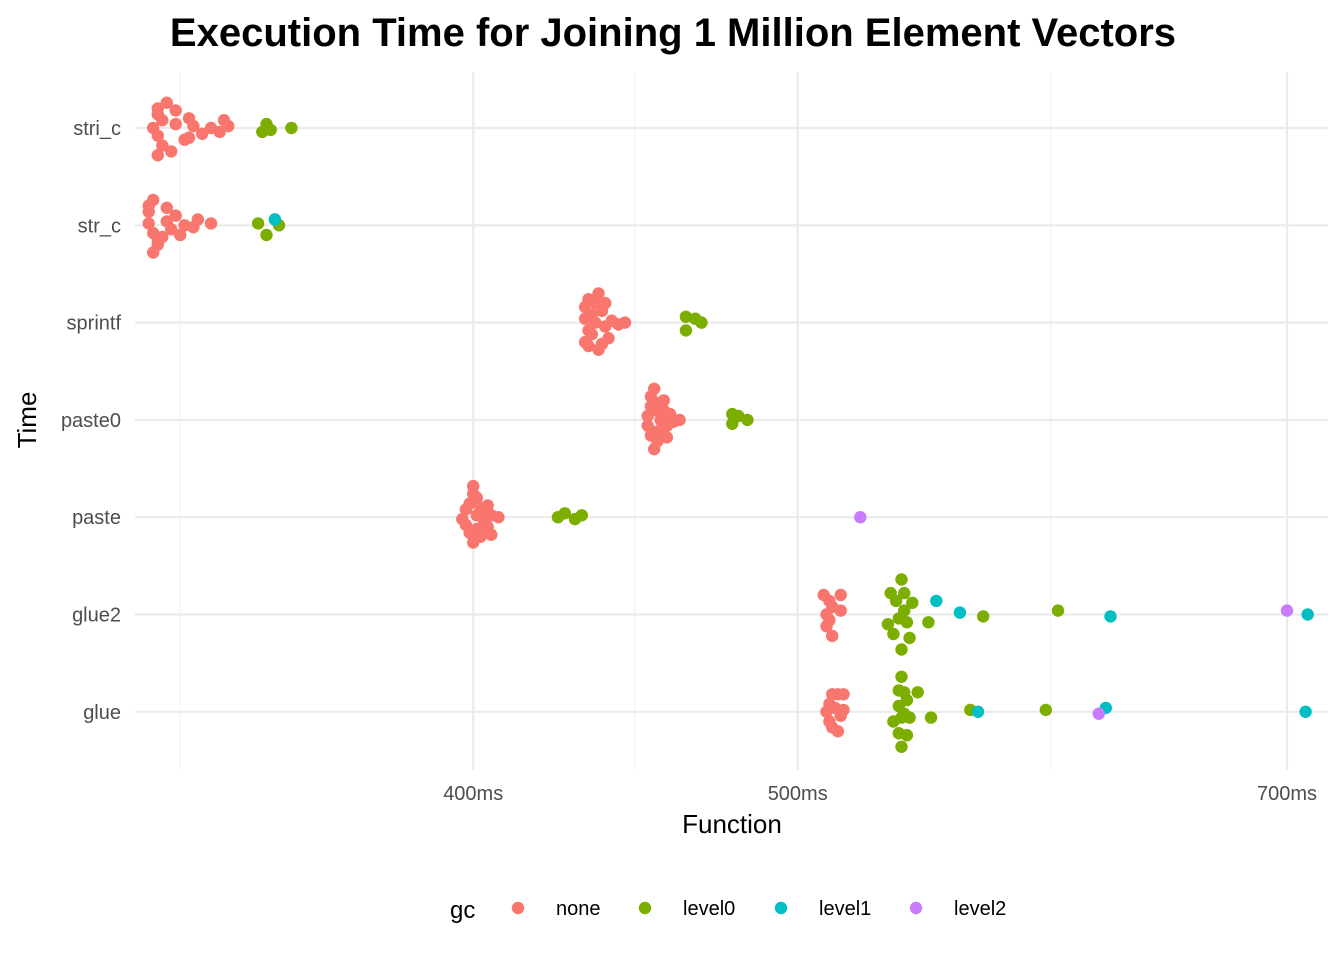  Describe the element at coordinates (916, 908) in the screenshot. I see `legend-key-level2` at that location.